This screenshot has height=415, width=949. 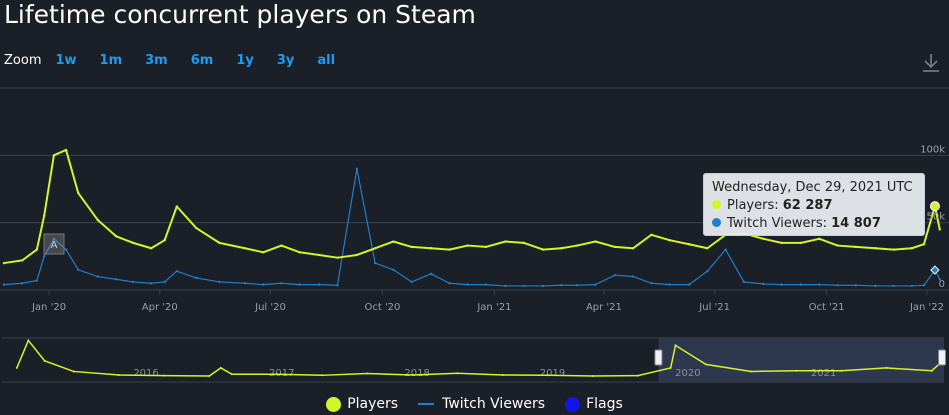 What do you see at coordinates (658, 357) in the screenshot?
I see `navigator-left-handle` at bounding box center [658, 357].